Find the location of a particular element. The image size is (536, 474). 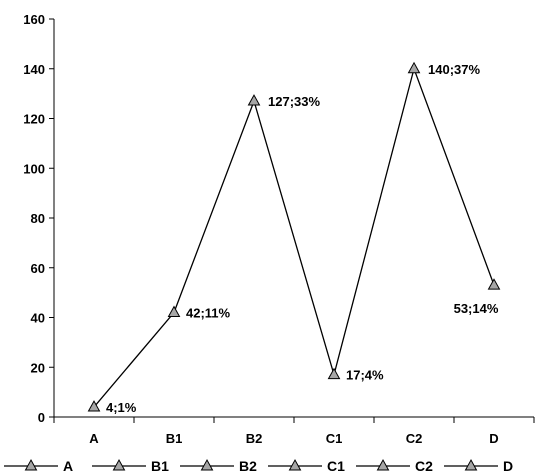

x-axis: A B1 B2 C1 C2 D is located at coordinates (294, 431).